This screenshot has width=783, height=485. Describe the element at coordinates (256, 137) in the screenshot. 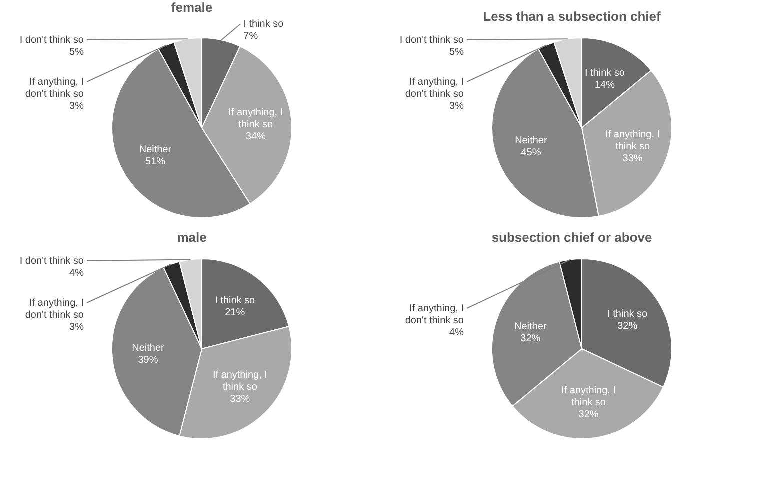

I see `data-label: 34%` at that location.